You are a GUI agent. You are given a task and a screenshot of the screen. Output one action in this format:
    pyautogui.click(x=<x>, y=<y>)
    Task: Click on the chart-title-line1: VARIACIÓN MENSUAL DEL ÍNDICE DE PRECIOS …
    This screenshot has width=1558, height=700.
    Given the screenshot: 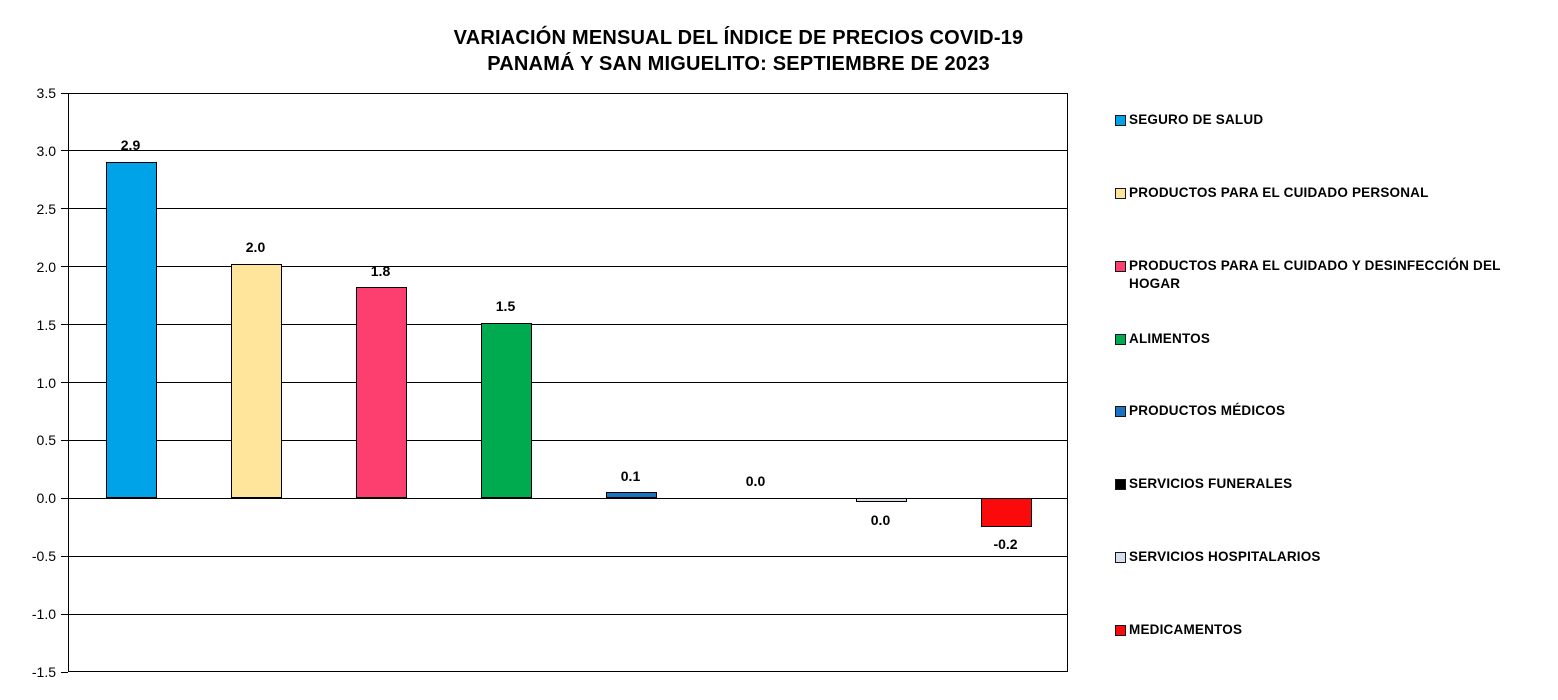 What is the action you would take?
    pyautogui.click(x=738, y=38)
    